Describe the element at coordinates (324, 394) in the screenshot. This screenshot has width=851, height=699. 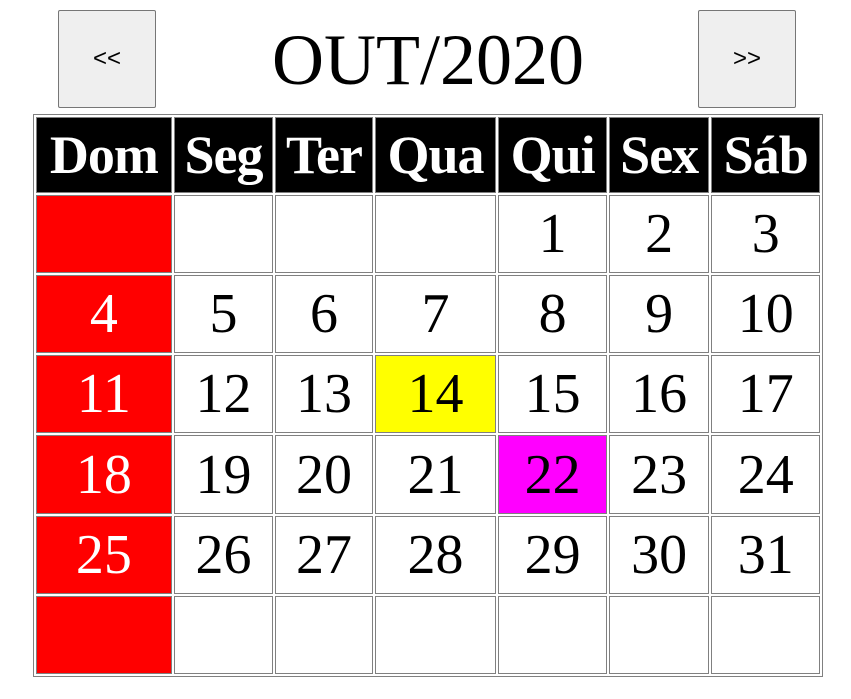
I see `day-cell-13: 13` at that location.